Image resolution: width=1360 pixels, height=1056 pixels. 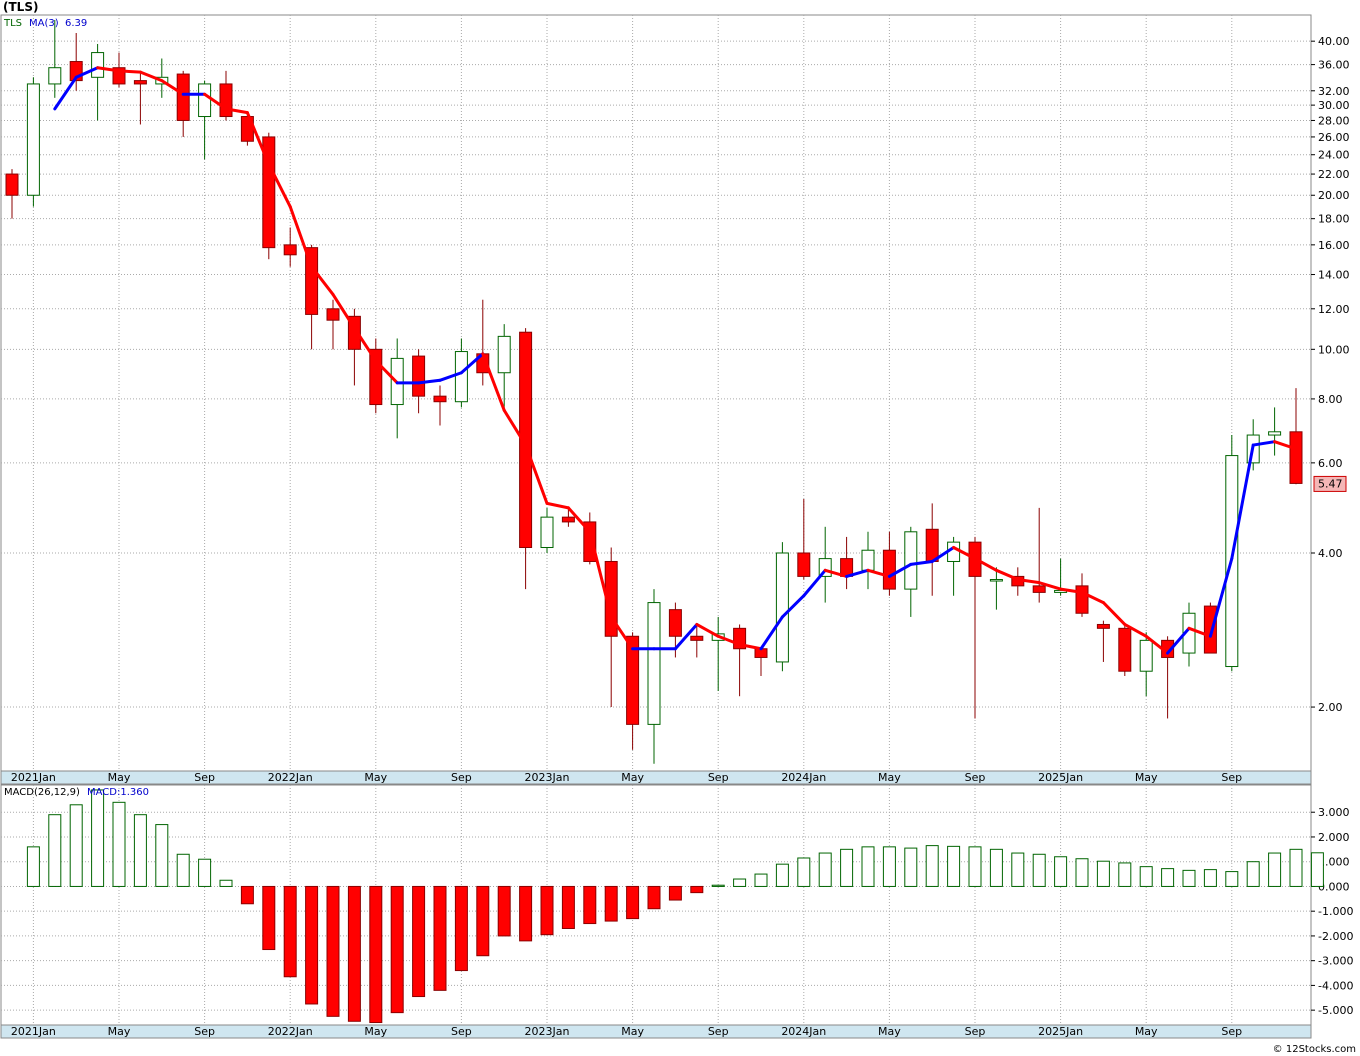 What do you see at coordinates (44, 23) in the screenshot?
I see `legend-ma-label: MA(3)` at bounding box center [44, 23].